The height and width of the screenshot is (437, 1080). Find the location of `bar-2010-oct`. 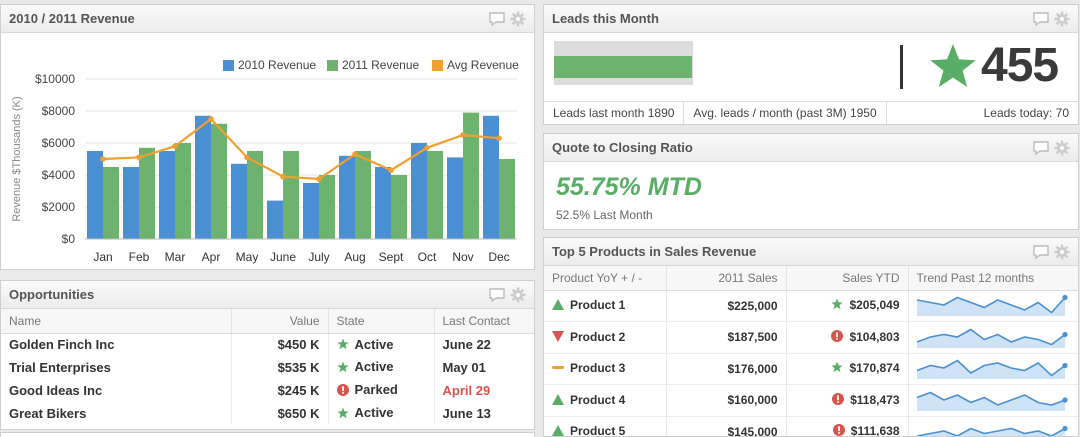

bar-2010-oct is located at coordinates (419, 191).